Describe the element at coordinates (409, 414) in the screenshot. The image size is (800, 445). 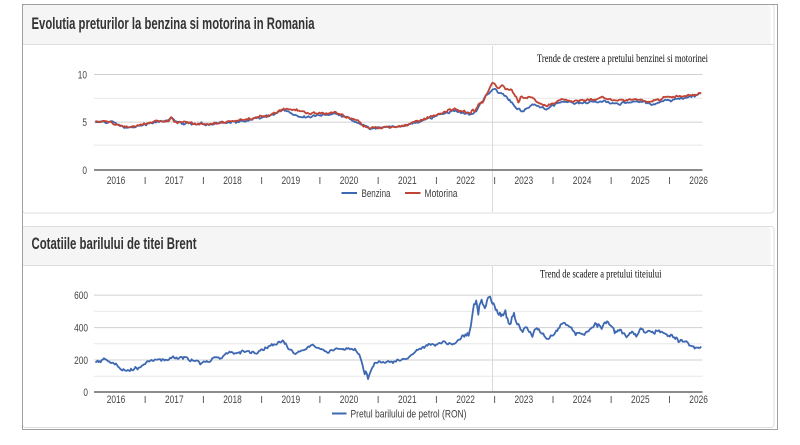
I see `svg-text:Pretul barilului de petrol (RO: Pretul barilului de petrol (RON)` at that location.